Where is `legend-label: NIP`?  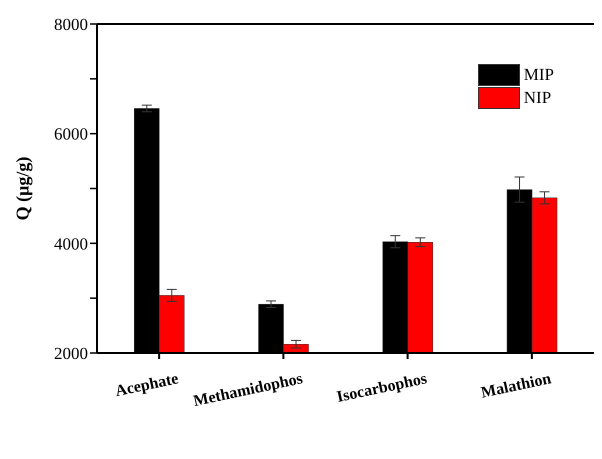 legend-label: NIP is located at coordinates (538, 98).